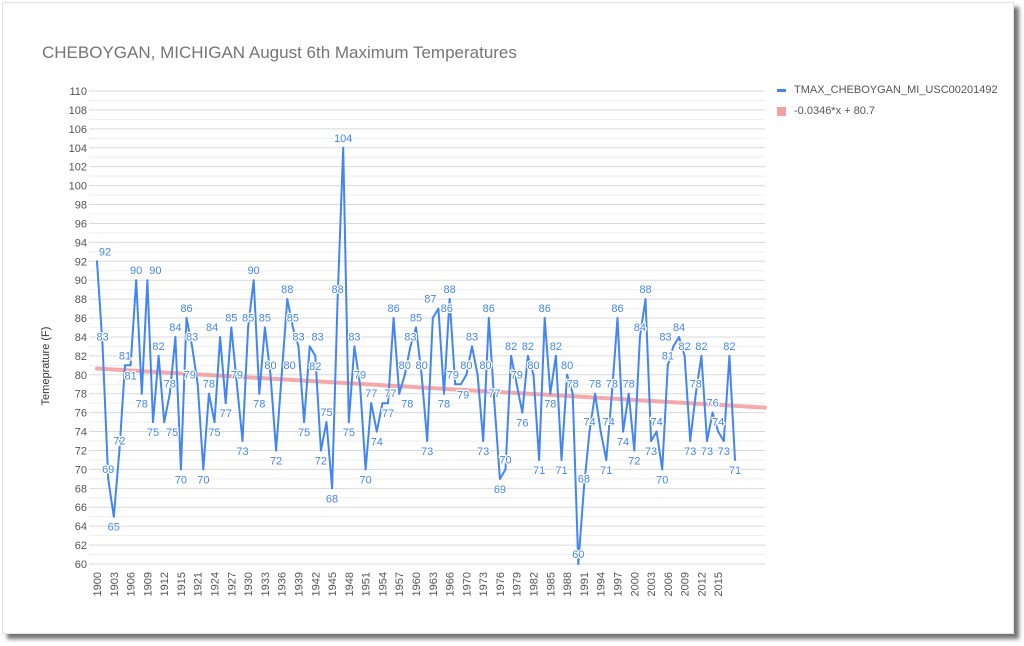  Describe the element at coordinates (299, 584) in the screenshot. I see `x-tick-label: 1939` at that location.